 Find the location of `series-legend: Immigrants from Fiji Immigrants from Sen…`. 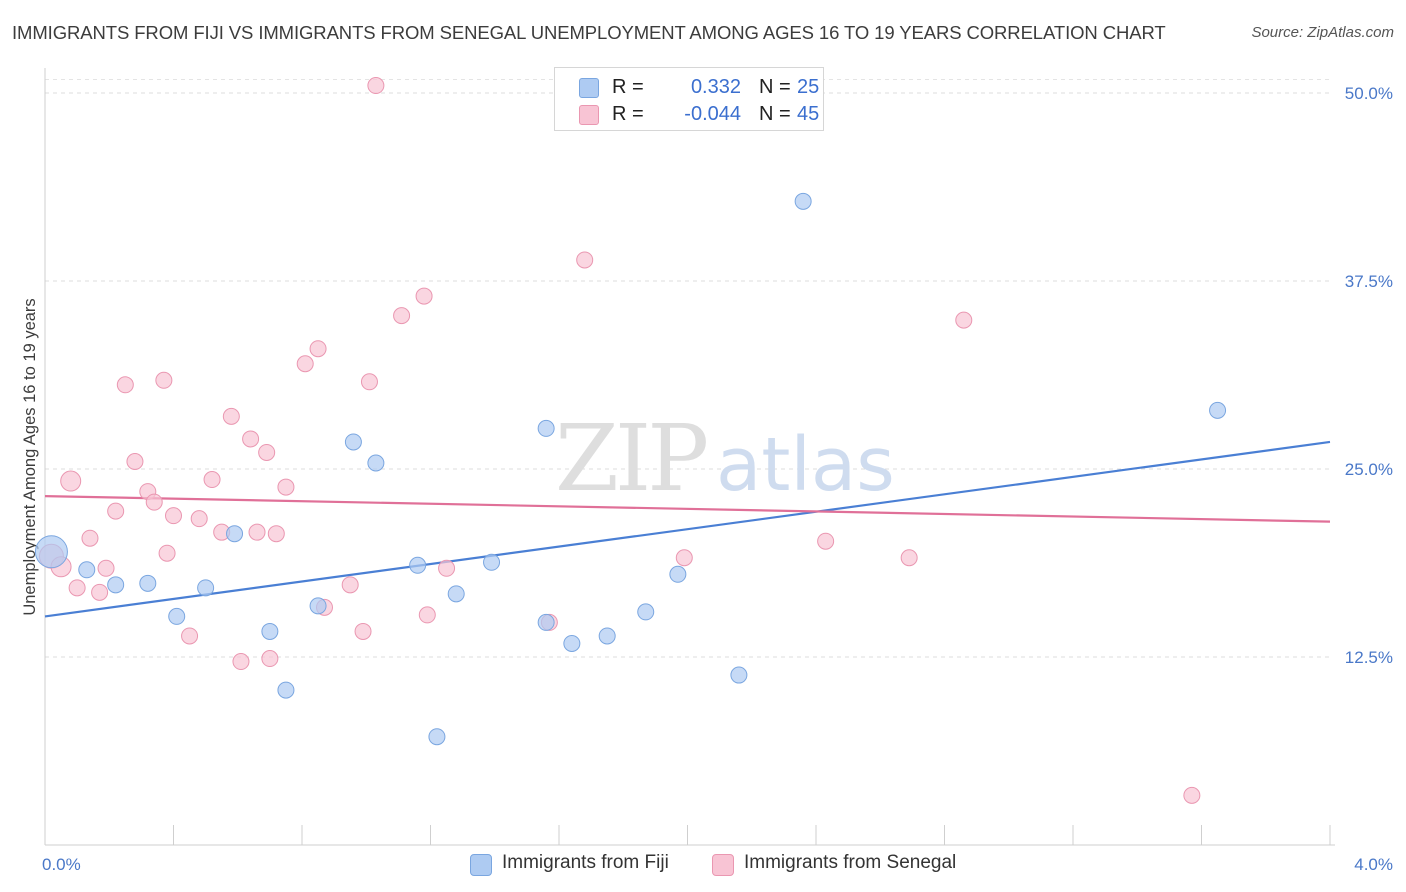

series-legend: Immigrants from Fiji Immigrants from Sen… is located at coordinates (703, 865).